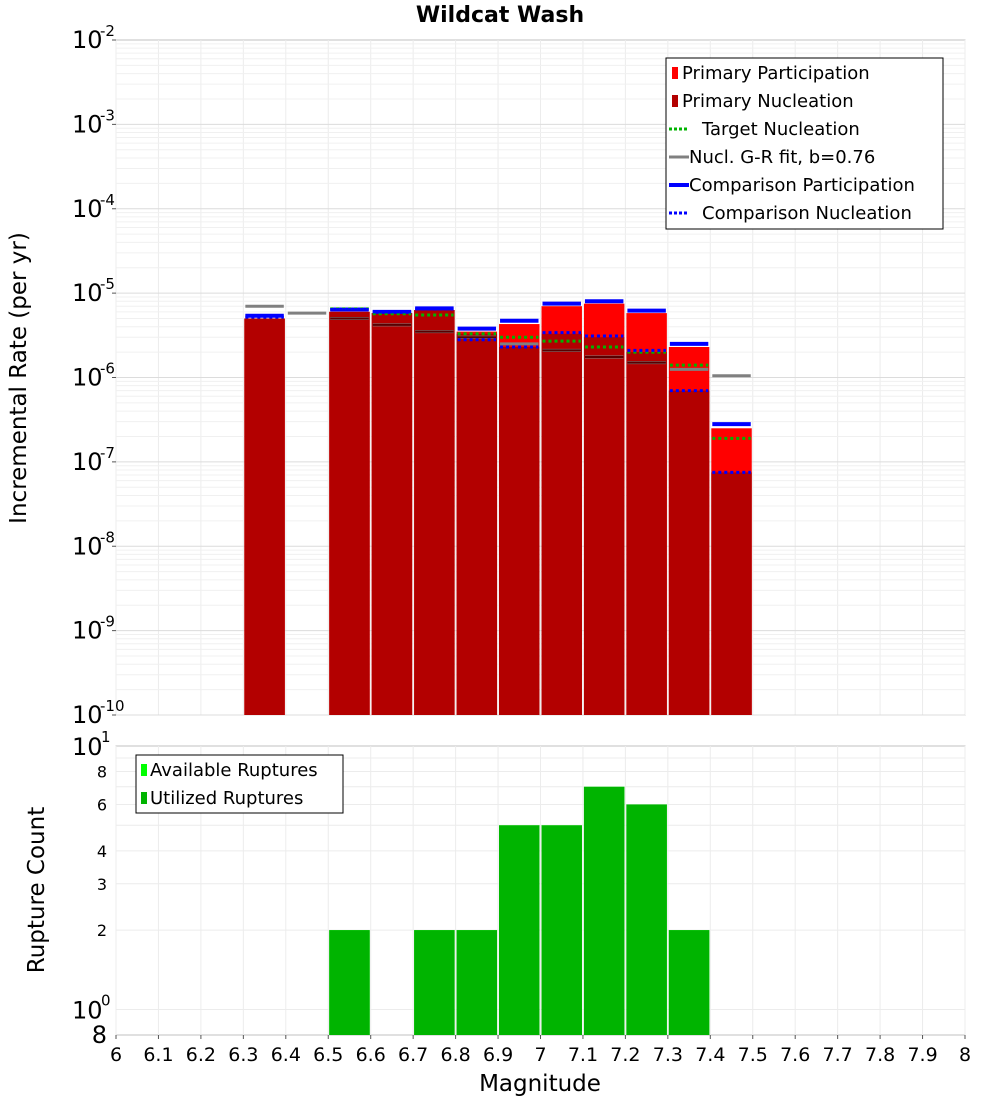 Image resolution: width=1000 pixels, height=1100 pixels. Describe the element at coordinates (107, 622) in the screenshot. I see `top-y-tick-exponent: -9` at that location.